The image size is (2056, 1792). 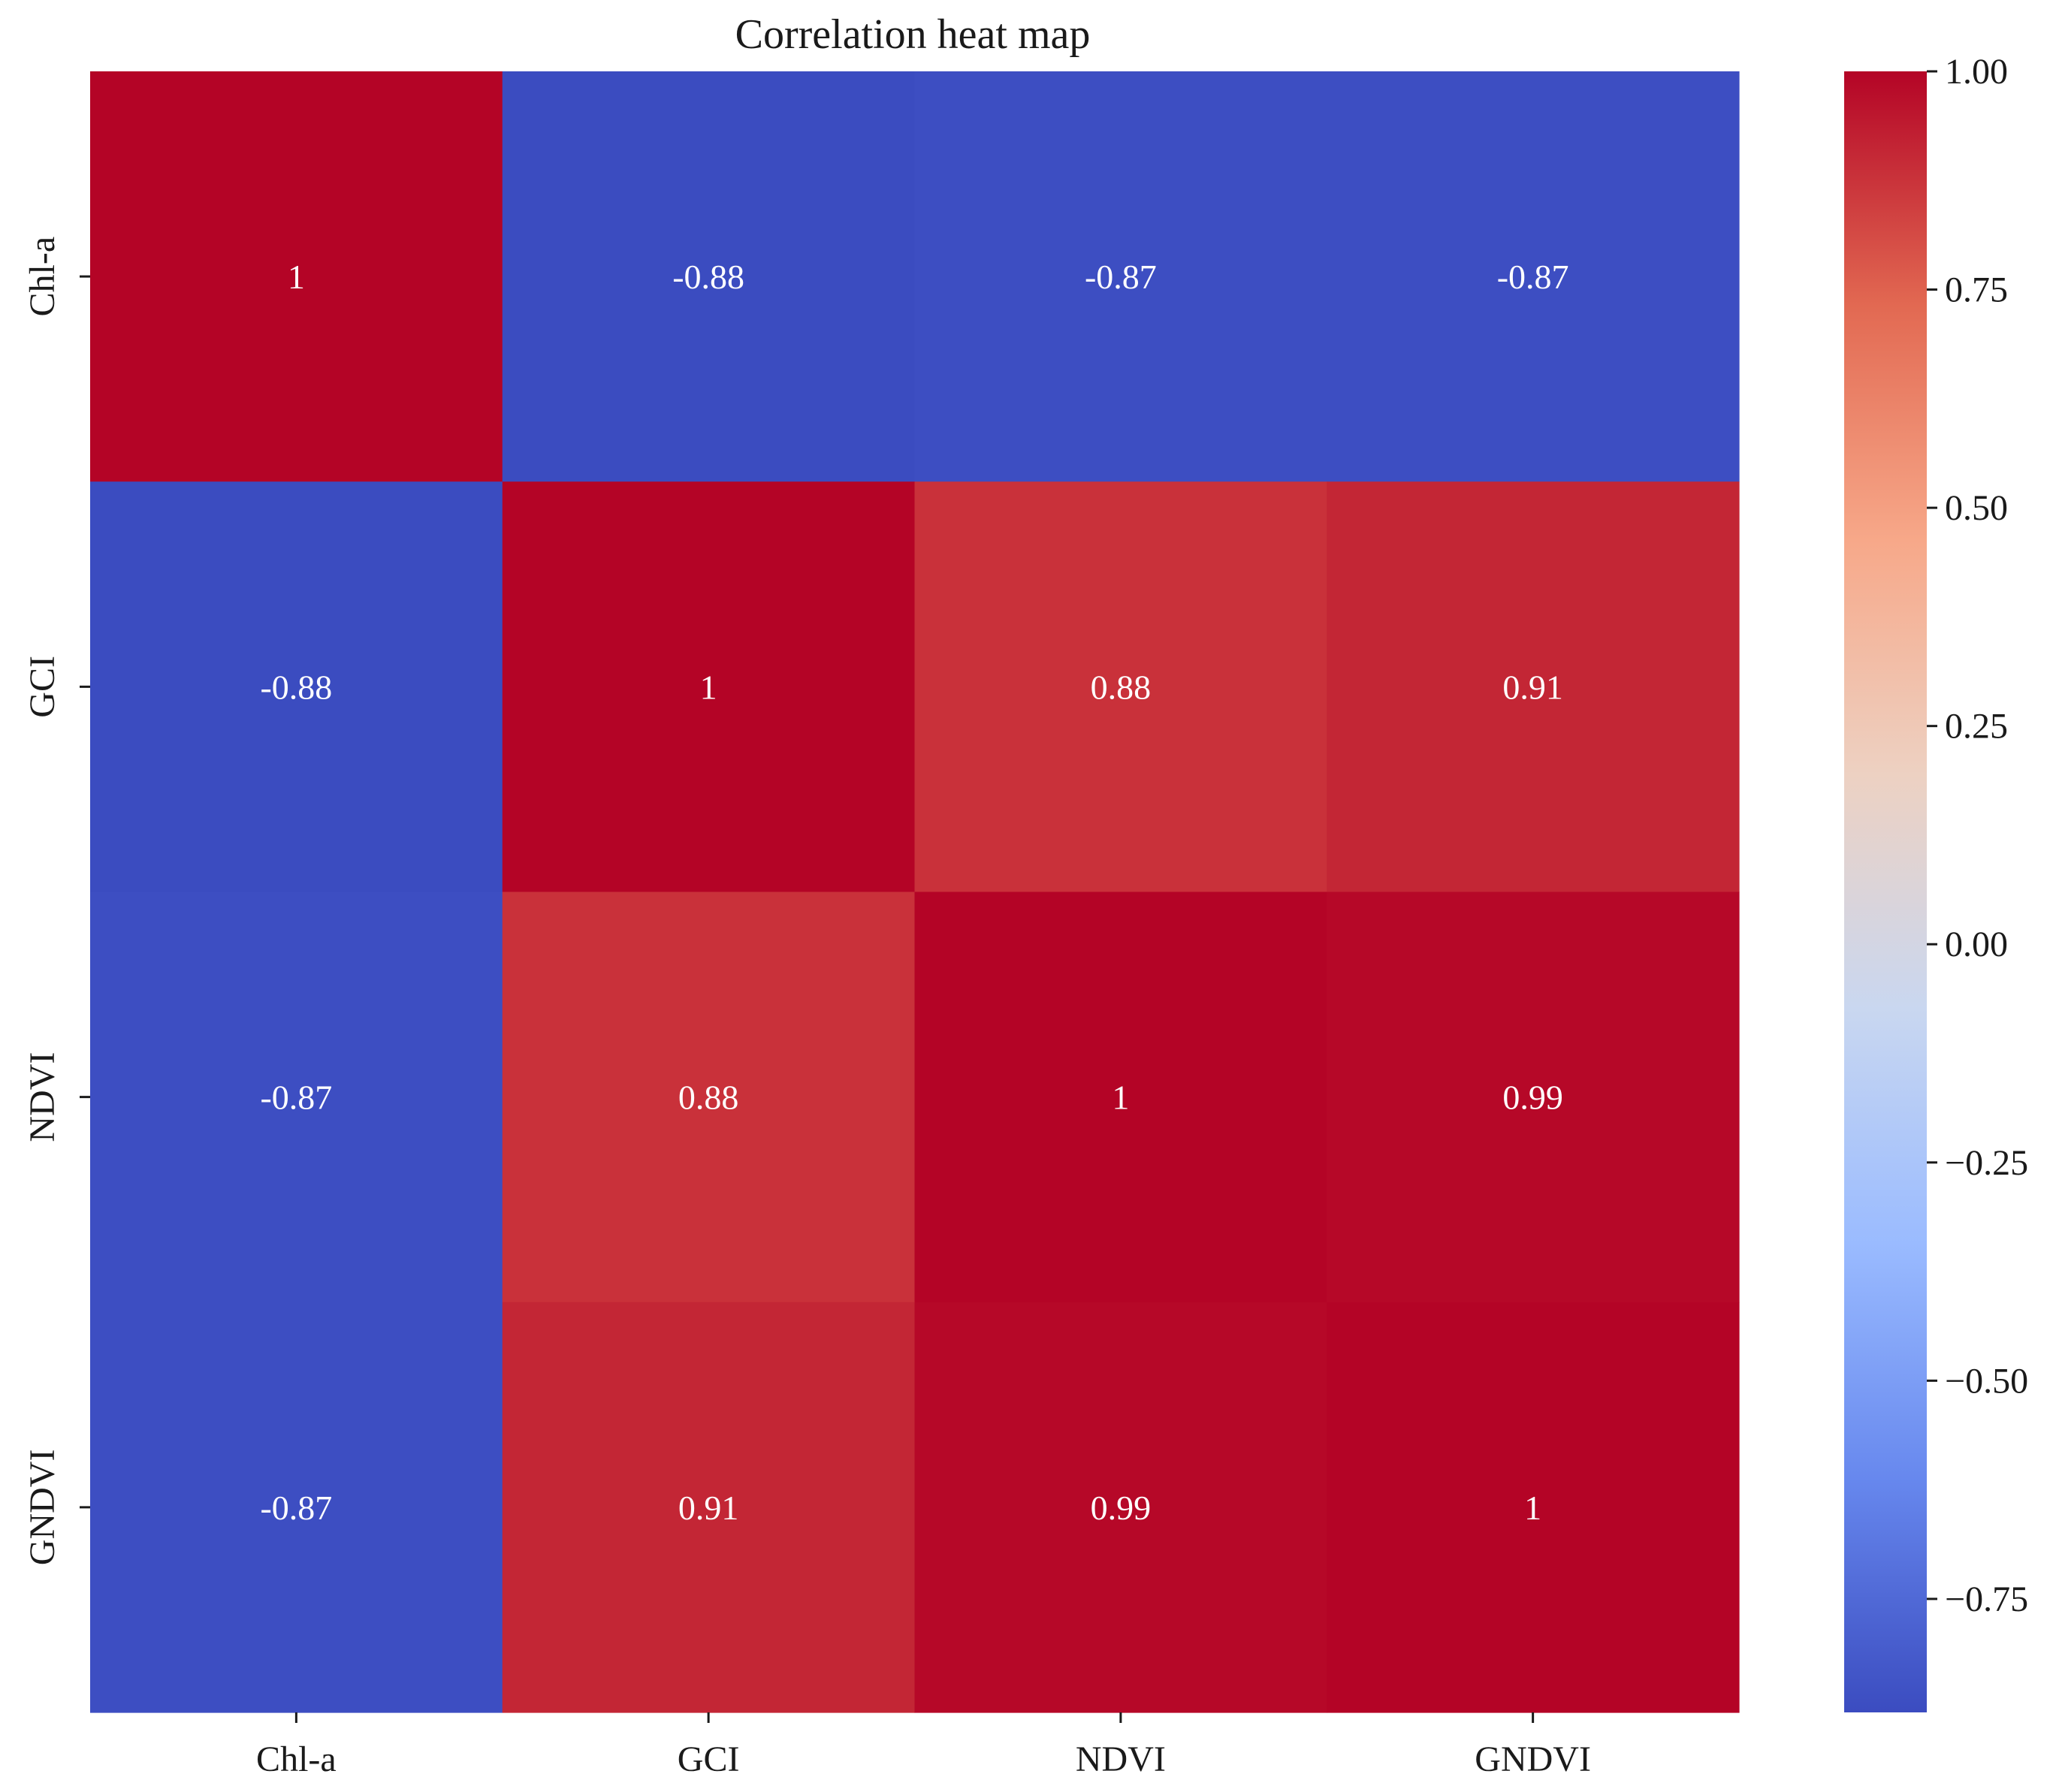 What do you see at coordinates (1976, 290) in the screenshot?
I see `colorbar-tick-label: 0.75` at bounding box center [1976, 290].